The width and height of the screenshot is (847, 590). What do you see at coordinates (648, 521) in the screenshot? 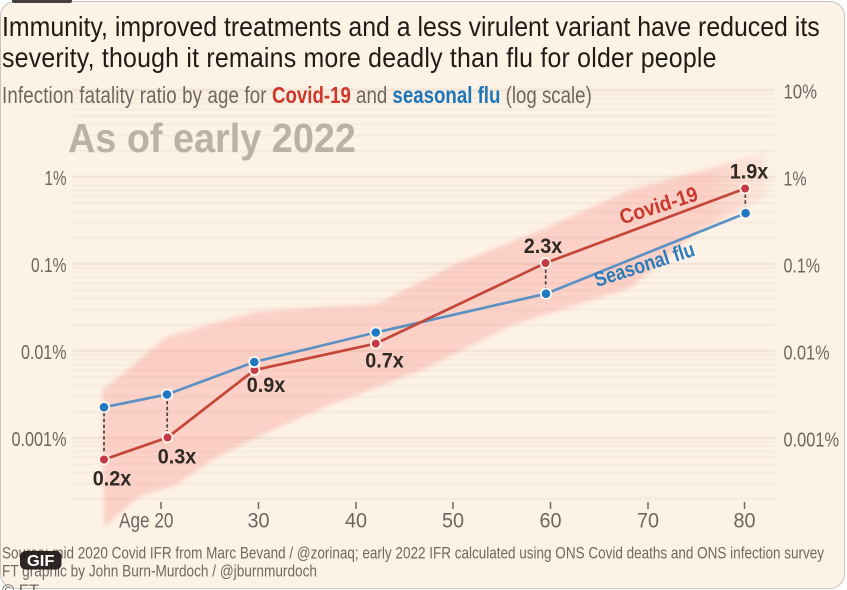
I see `svg-text: 70` at bounding box center [648, 521].